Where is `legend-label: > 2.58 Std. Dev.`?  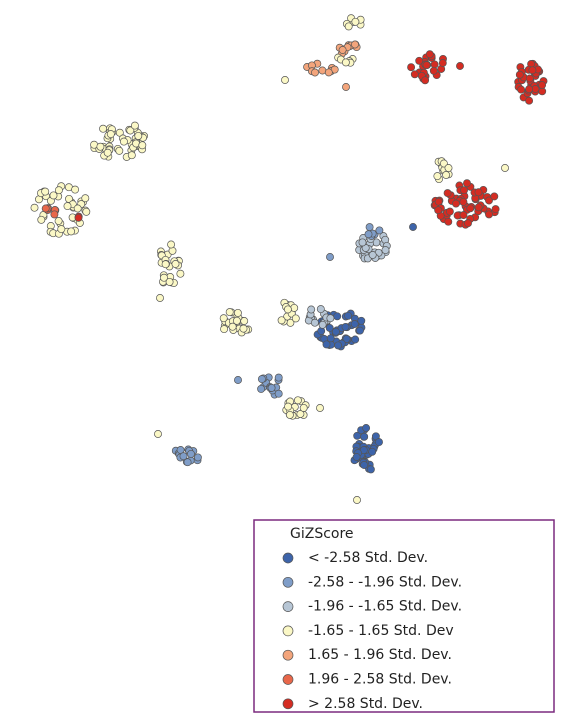
legend-label: > 2.58 Std. Dev. is located at coordinates (365, 704).